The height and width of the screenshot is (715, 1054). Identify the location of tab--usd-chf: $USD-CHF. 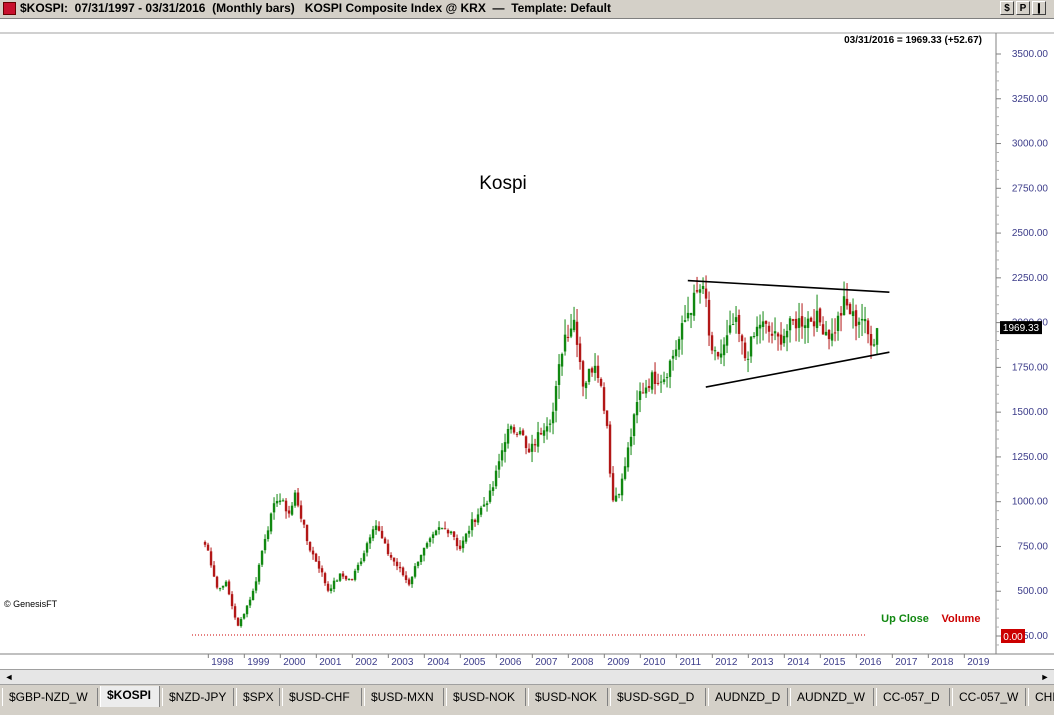
(322, 697).